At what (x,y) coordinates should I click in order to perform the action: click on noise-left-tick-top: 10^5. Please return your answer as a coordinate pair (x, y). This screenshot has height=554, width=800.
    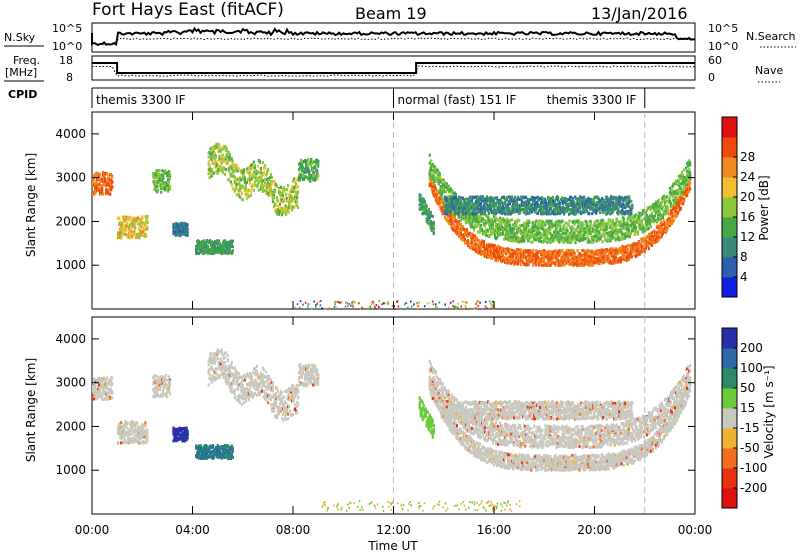
    Looking at the image, I should click on (67, 28).